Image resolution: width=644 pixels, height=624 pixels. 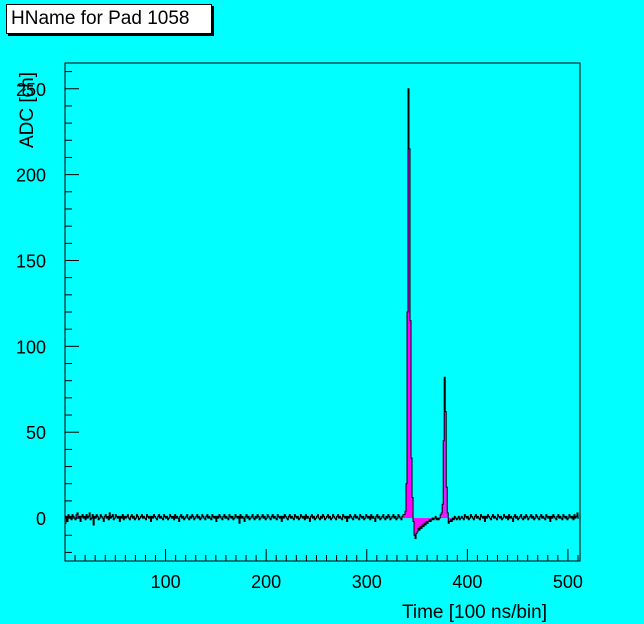 I want to click on x-tick-label: 300, so click(x=367, y=582).